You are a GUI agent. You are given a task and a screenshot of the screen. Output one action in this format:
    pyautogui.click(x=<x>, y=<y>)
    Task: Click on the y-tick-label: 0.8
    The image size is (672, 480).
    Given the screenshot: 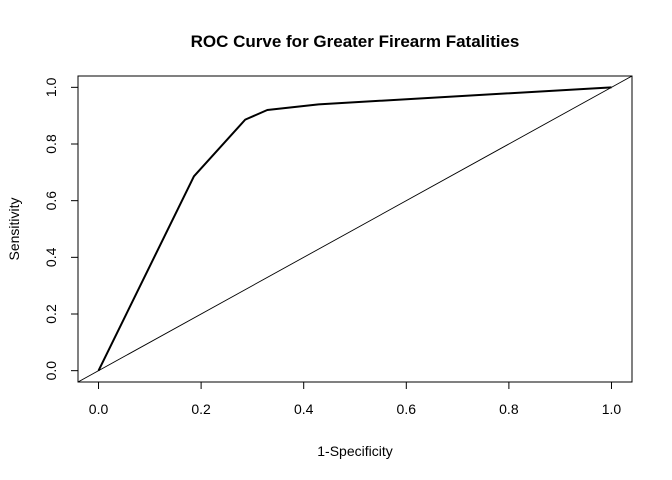 What is the action you would take?
    pyautogui.click(x=51, y=144)
    